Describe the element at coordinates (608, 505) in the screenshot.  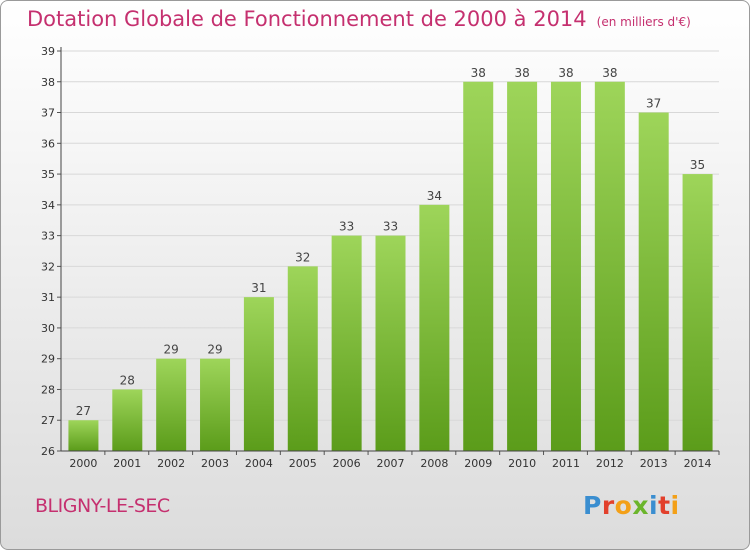
I see `logo-letter: r` at that location.